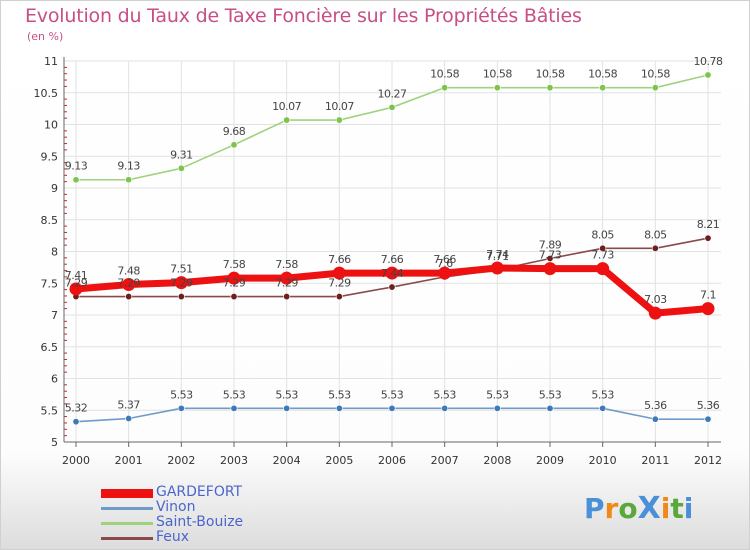 The image size is (750, 550). I want to click on logo-letter: i, so click(665, 508).